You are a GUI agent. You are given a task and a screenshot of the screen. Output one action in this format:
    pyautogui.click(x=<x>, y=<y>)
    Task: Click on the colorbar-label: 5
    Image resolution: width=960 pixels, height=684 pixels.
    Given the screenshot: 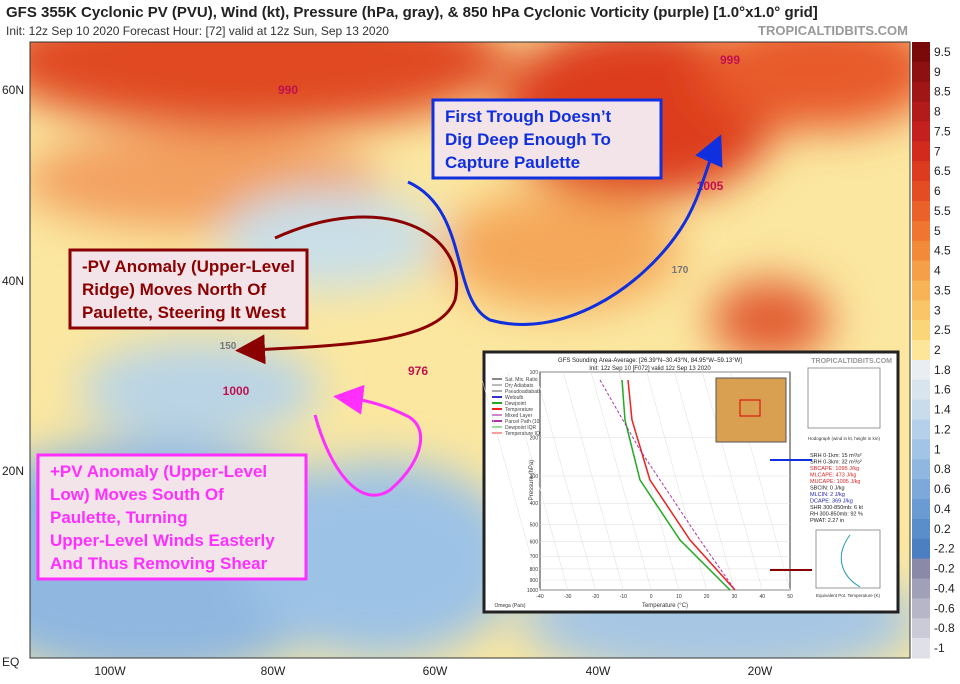 What is the action you would take?
    pyautogui.click(x=937, y=231)
    